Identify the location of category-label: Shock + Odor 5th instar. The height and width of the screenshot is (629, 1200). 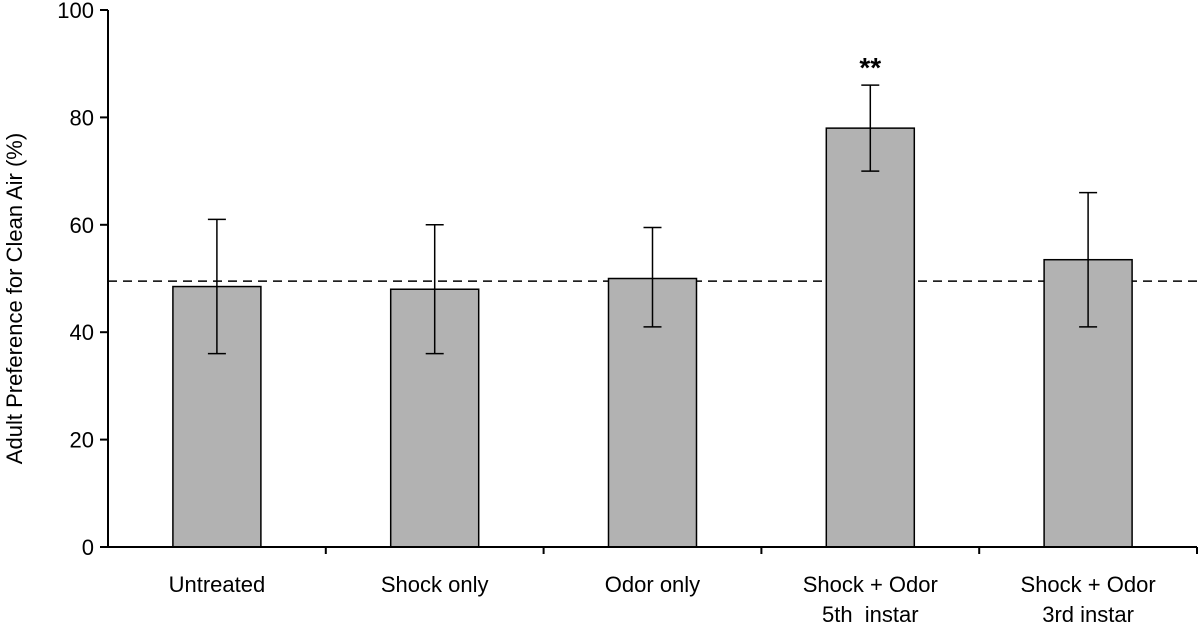
(870, 599).